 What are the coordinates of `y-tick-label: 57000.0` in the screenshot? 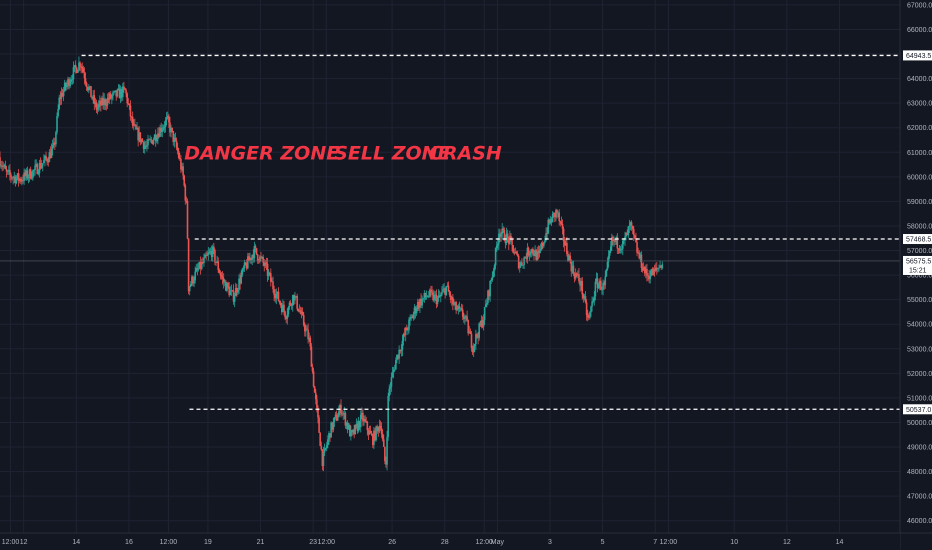 It's located at (919, 251).